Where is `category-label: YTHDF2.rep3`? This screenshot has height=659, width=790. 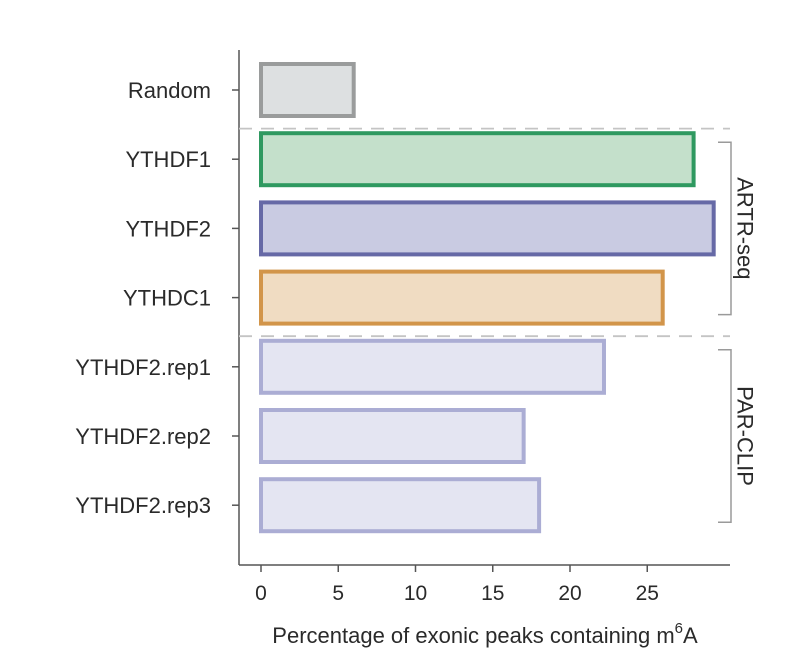
category-label: YTHDF2.rep3 is located at coordinates (143, 505).